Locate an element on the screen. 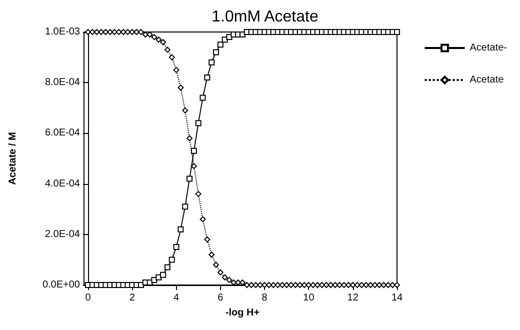  x-tick-label: 12 is located at coordinates (353, 298).